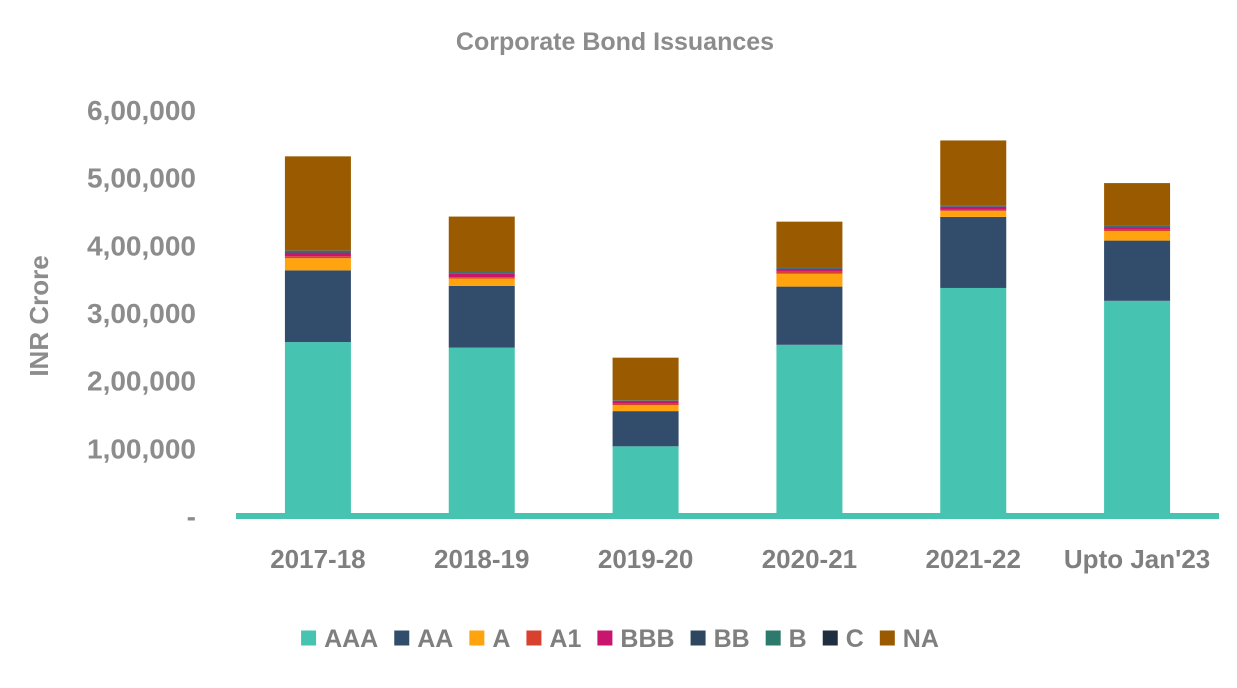 The width and height of the screenshot is (1237, 688). I want to click on legend-swatch-b, so click(773, 638).